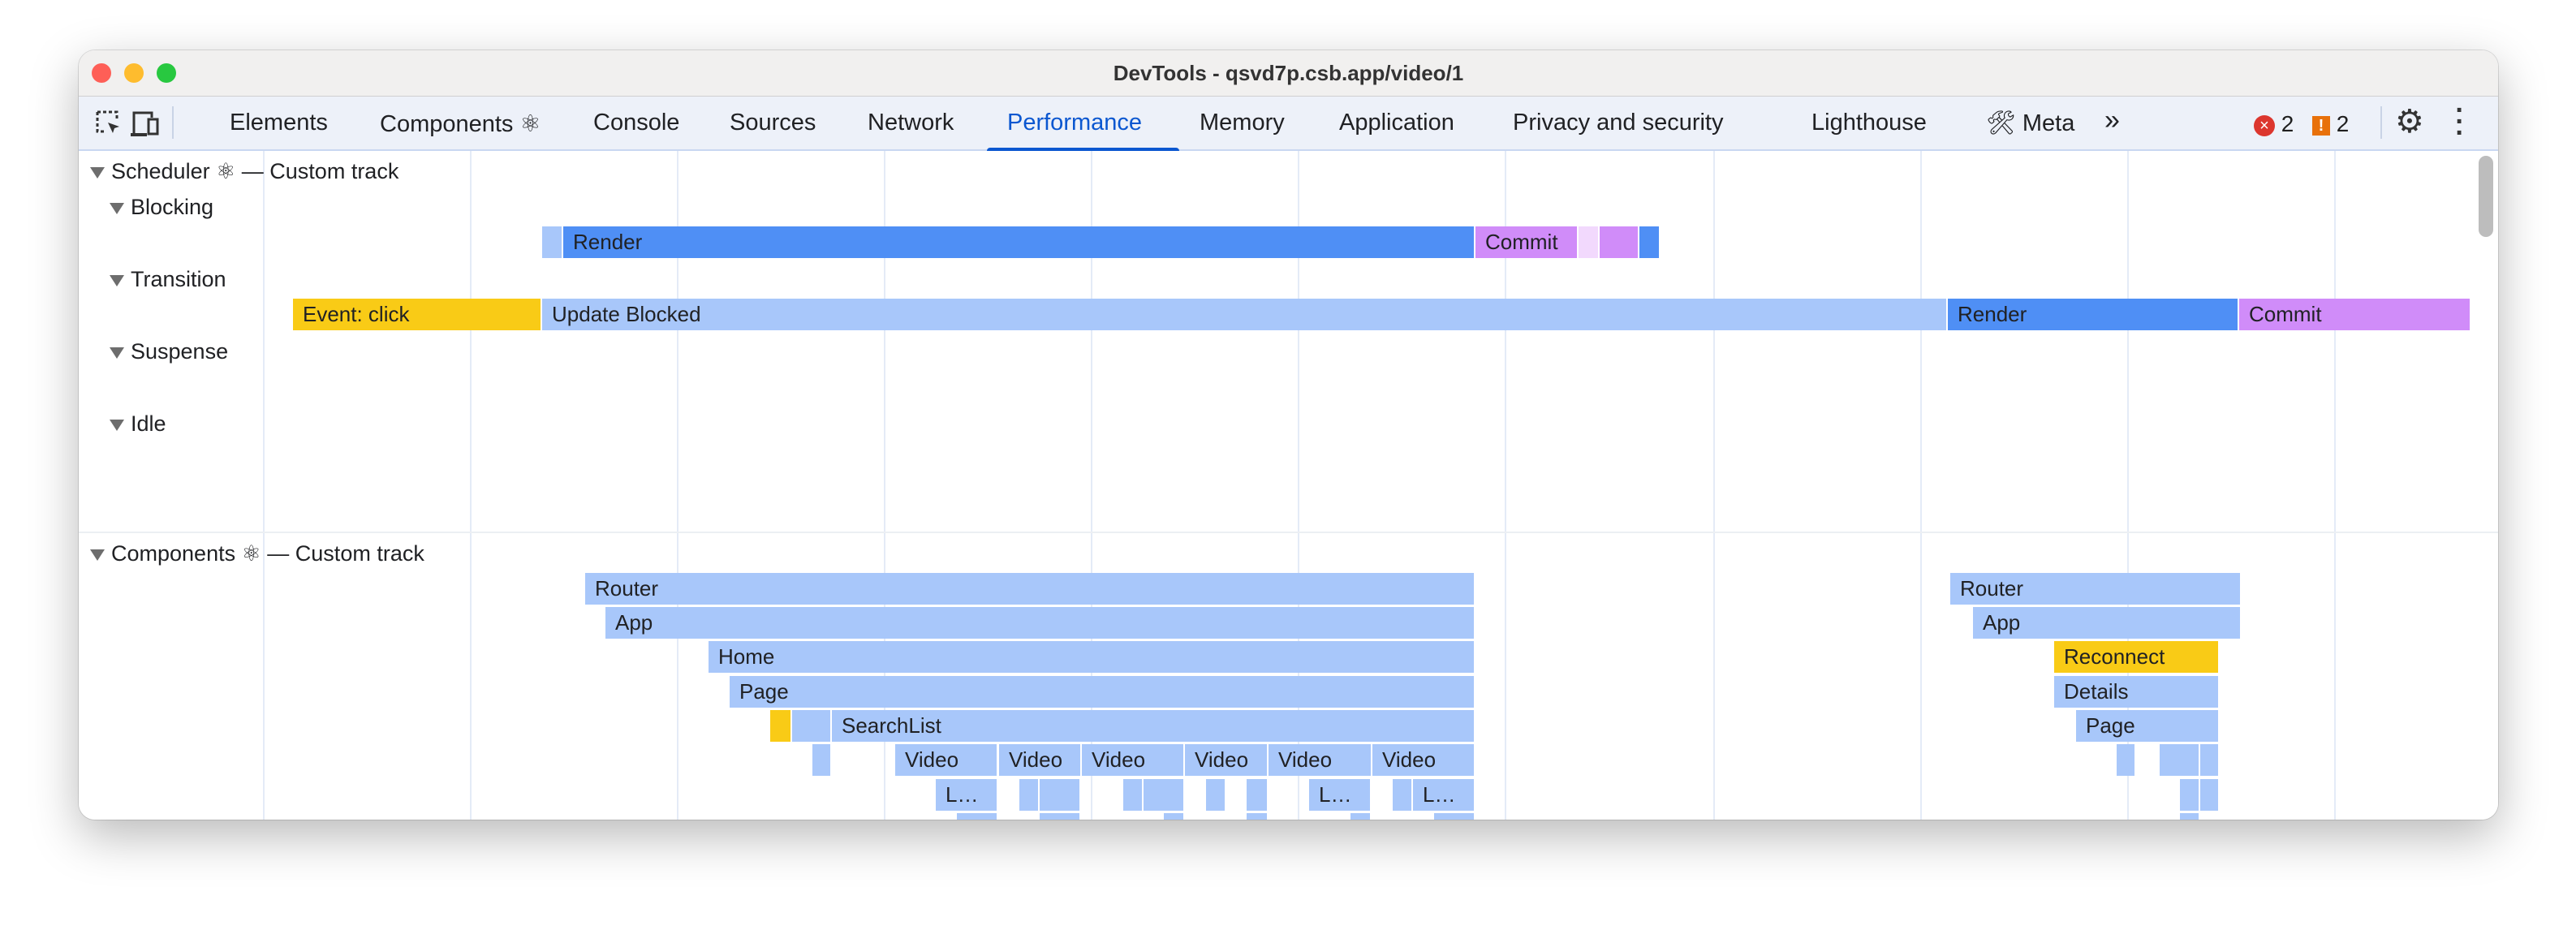 This screenshot has height=930, width=2576. What do you see at coordinates (461, 124) in the screenshot?
I see `tab-components: Components ⚛` at bounding box center [461, 124].